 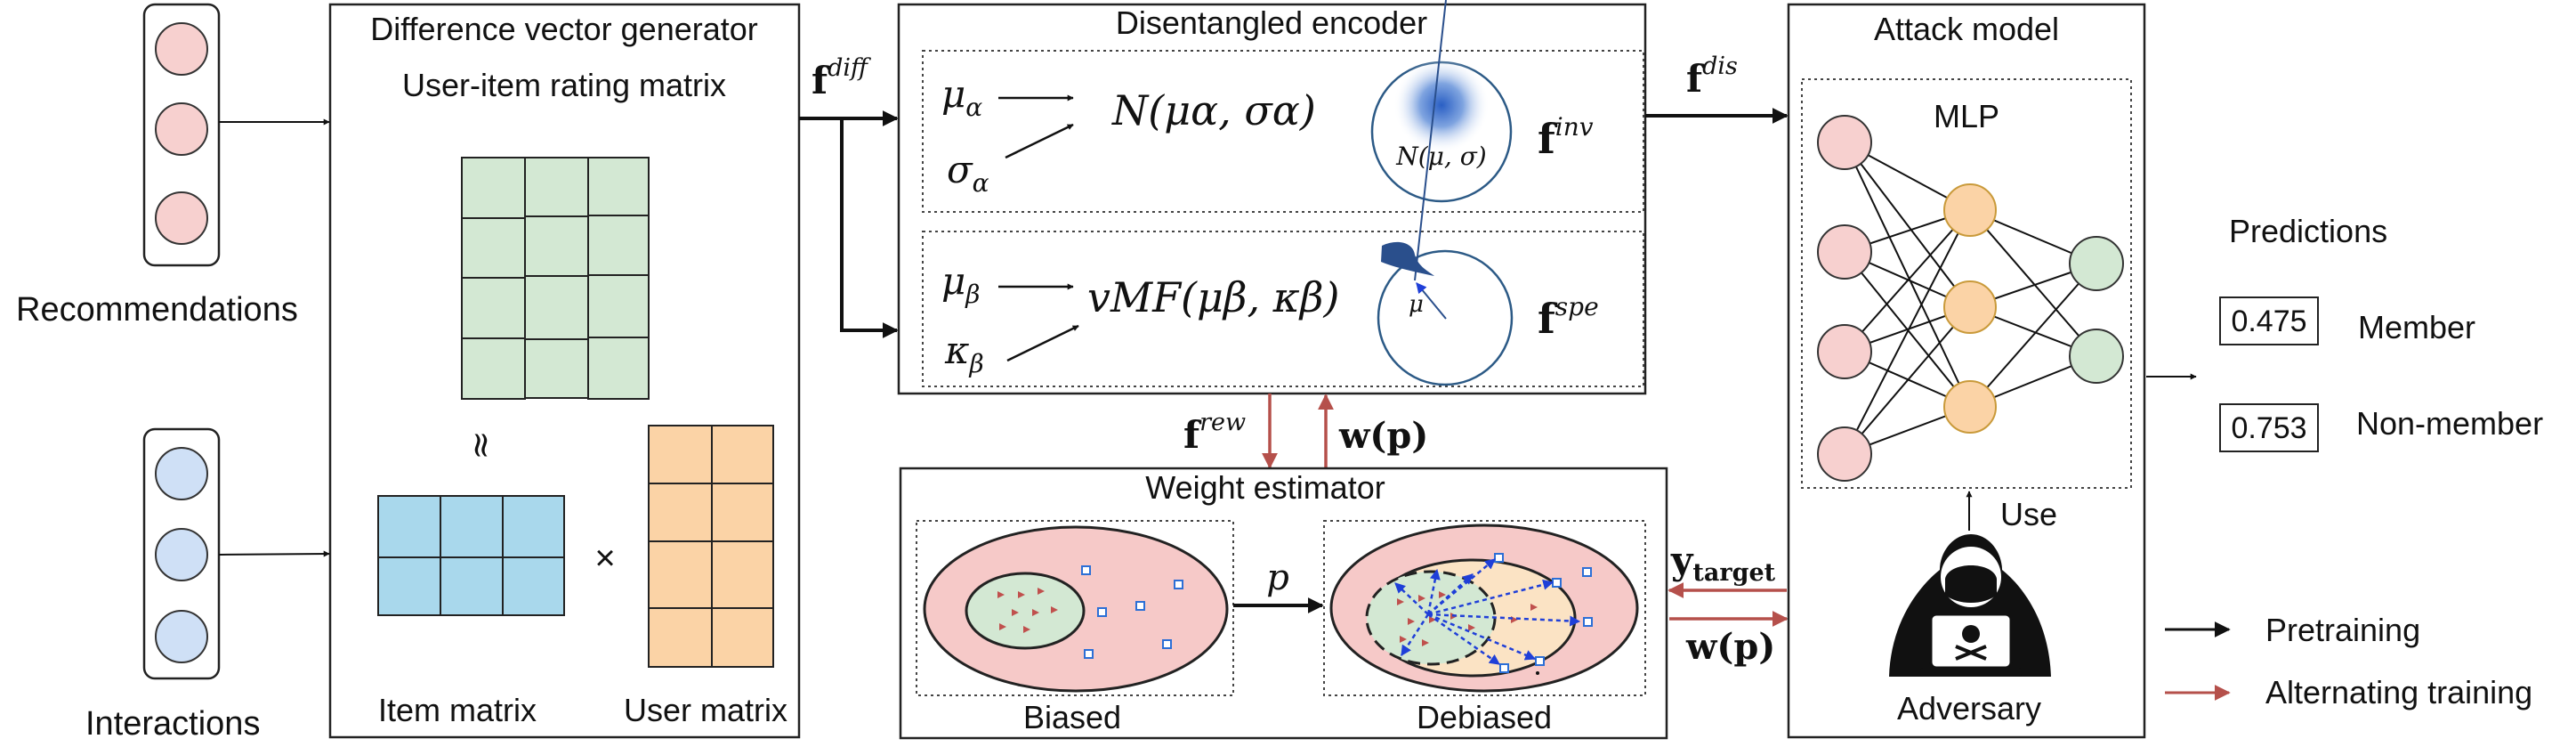 What do you see at coordinates (960, 284) in the screenshot?
I see `mu-beta: μβ` at bounding box center [960, 284].